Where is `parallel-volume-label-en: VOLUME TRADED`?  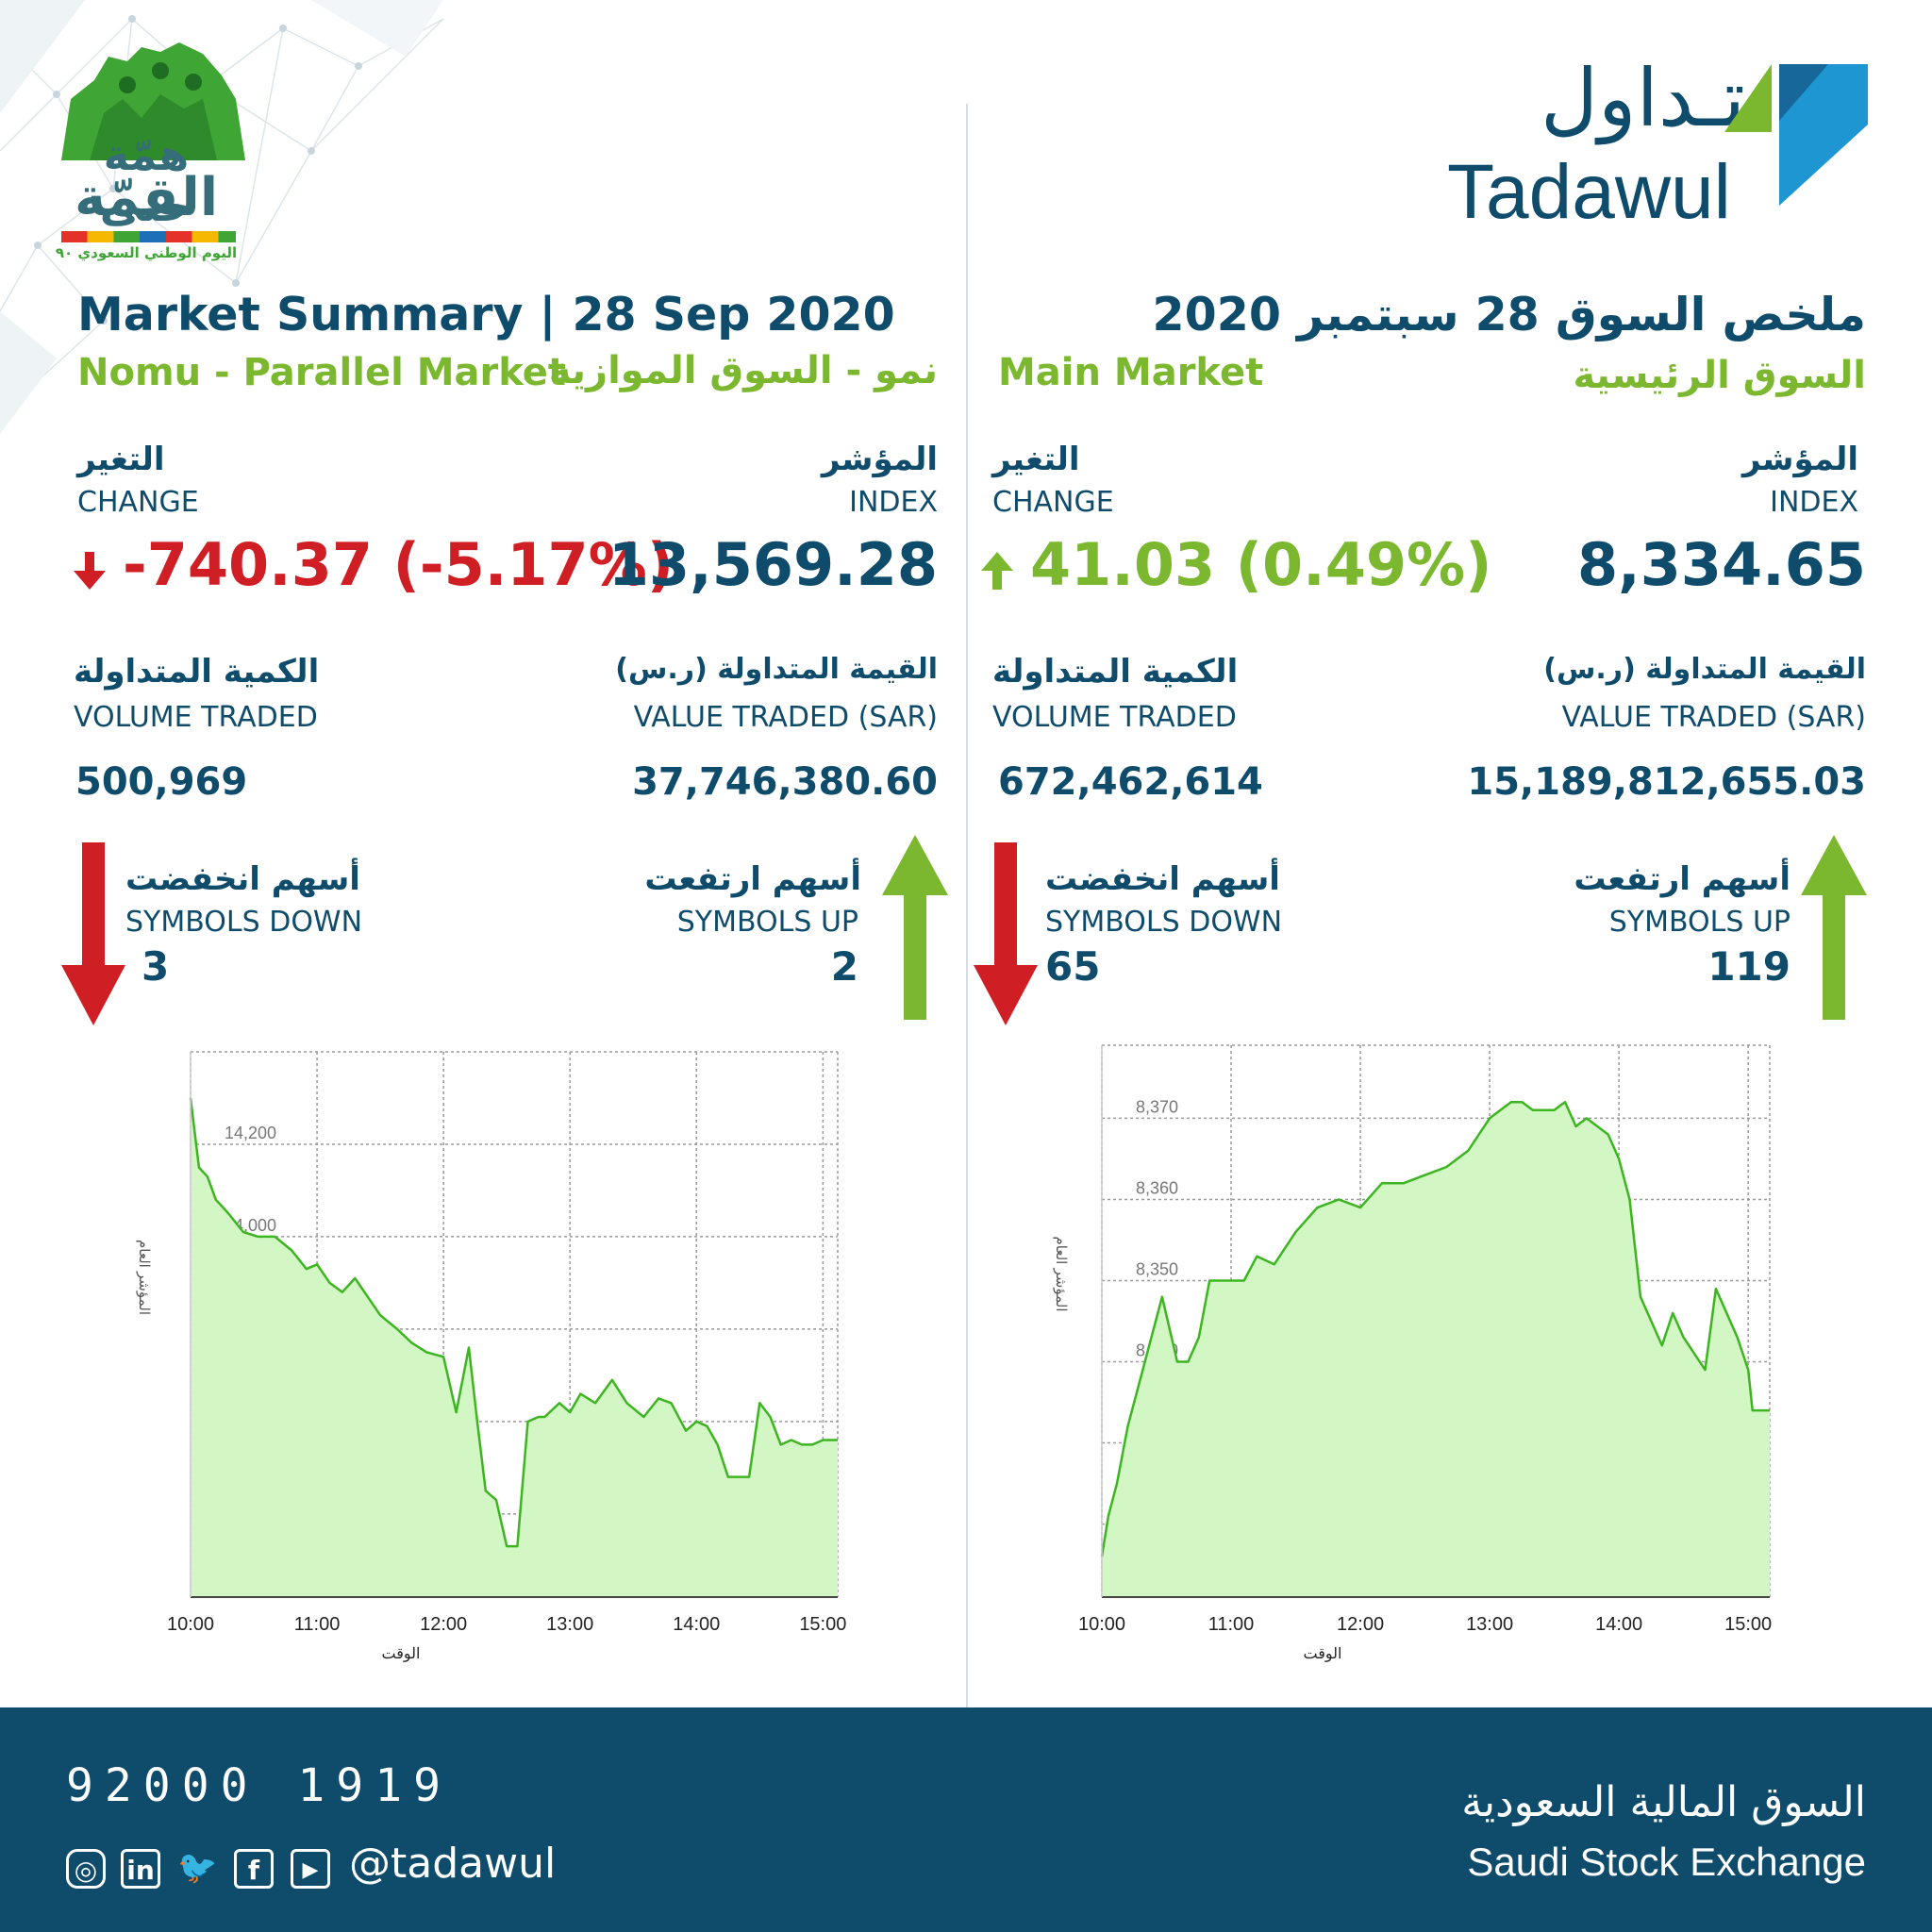 parallel-volume-label-en: VOLUME TRADED is located at coordinates (196, 718).